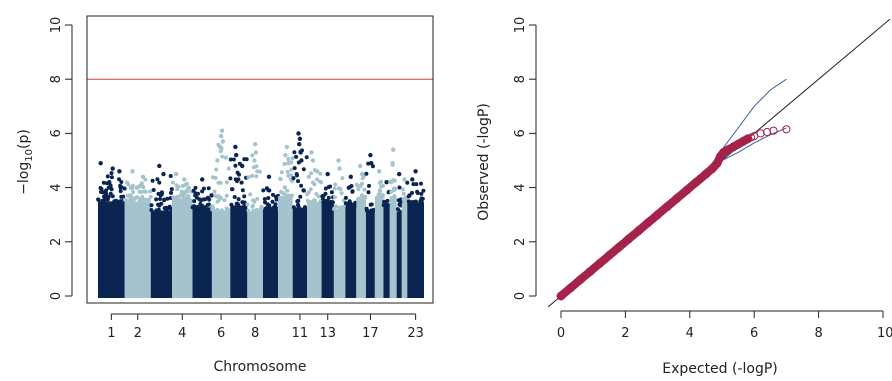 This screenshot has height=381, width=892. I want to click on qq-x-tick-label: 8, so click(818, 333).